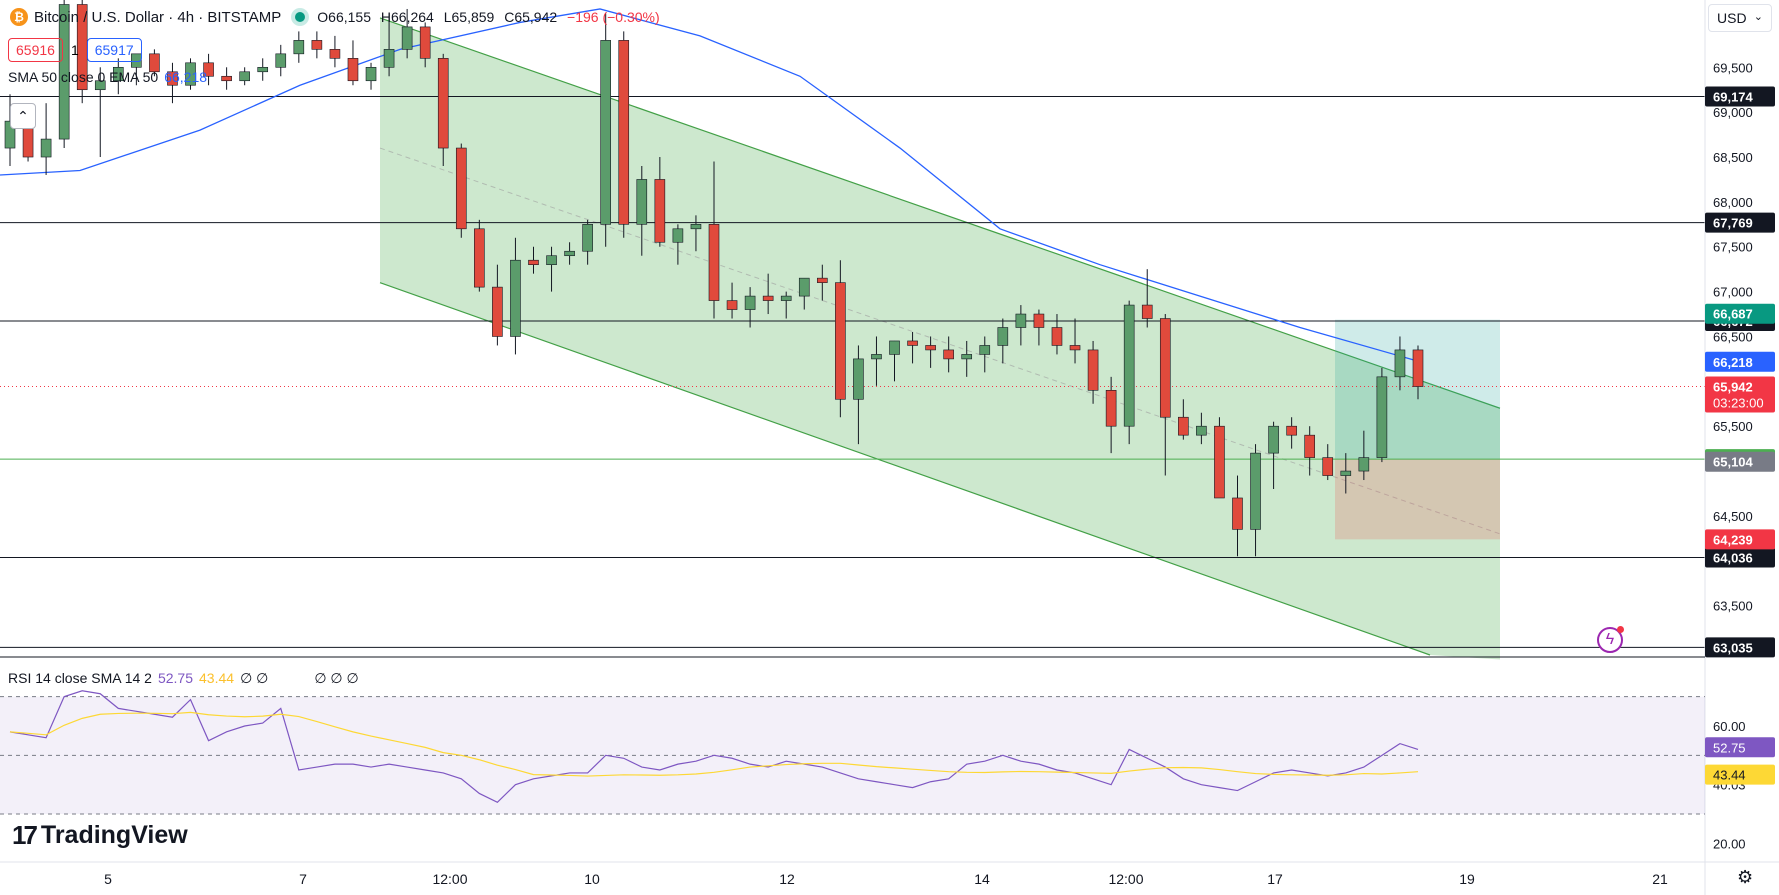 The image size is (1779, 895). Describe the element at coordinates (1733, 539) in the screenshot. I see `price-tag-label: 64,239` at that location.